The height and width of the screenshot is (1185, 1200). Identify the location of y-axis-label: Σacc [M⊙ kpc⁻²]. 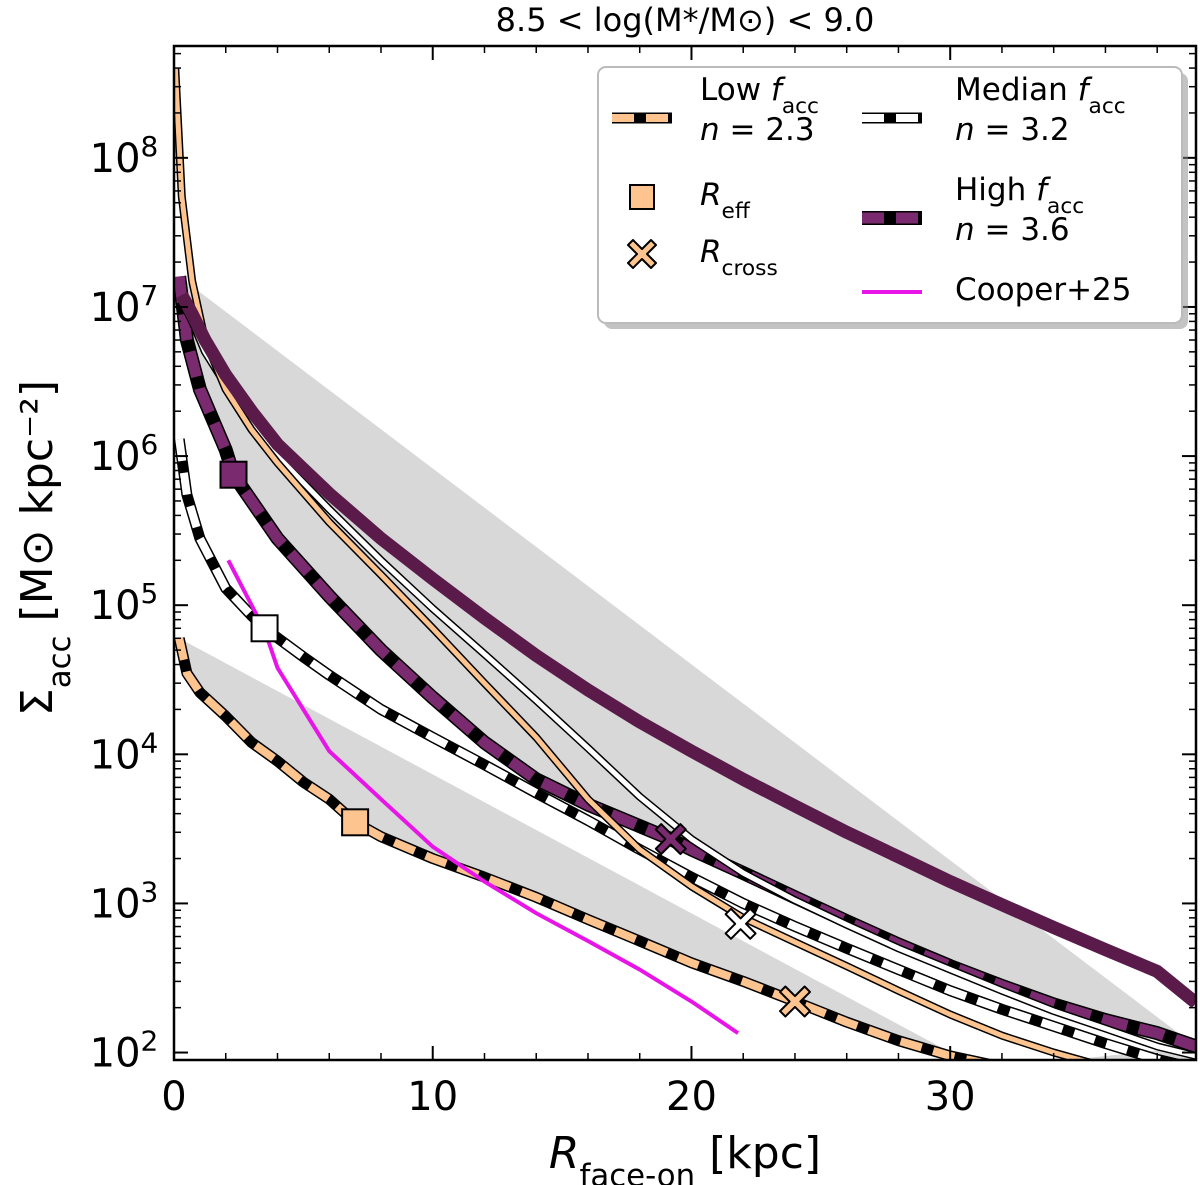
(45, 548).